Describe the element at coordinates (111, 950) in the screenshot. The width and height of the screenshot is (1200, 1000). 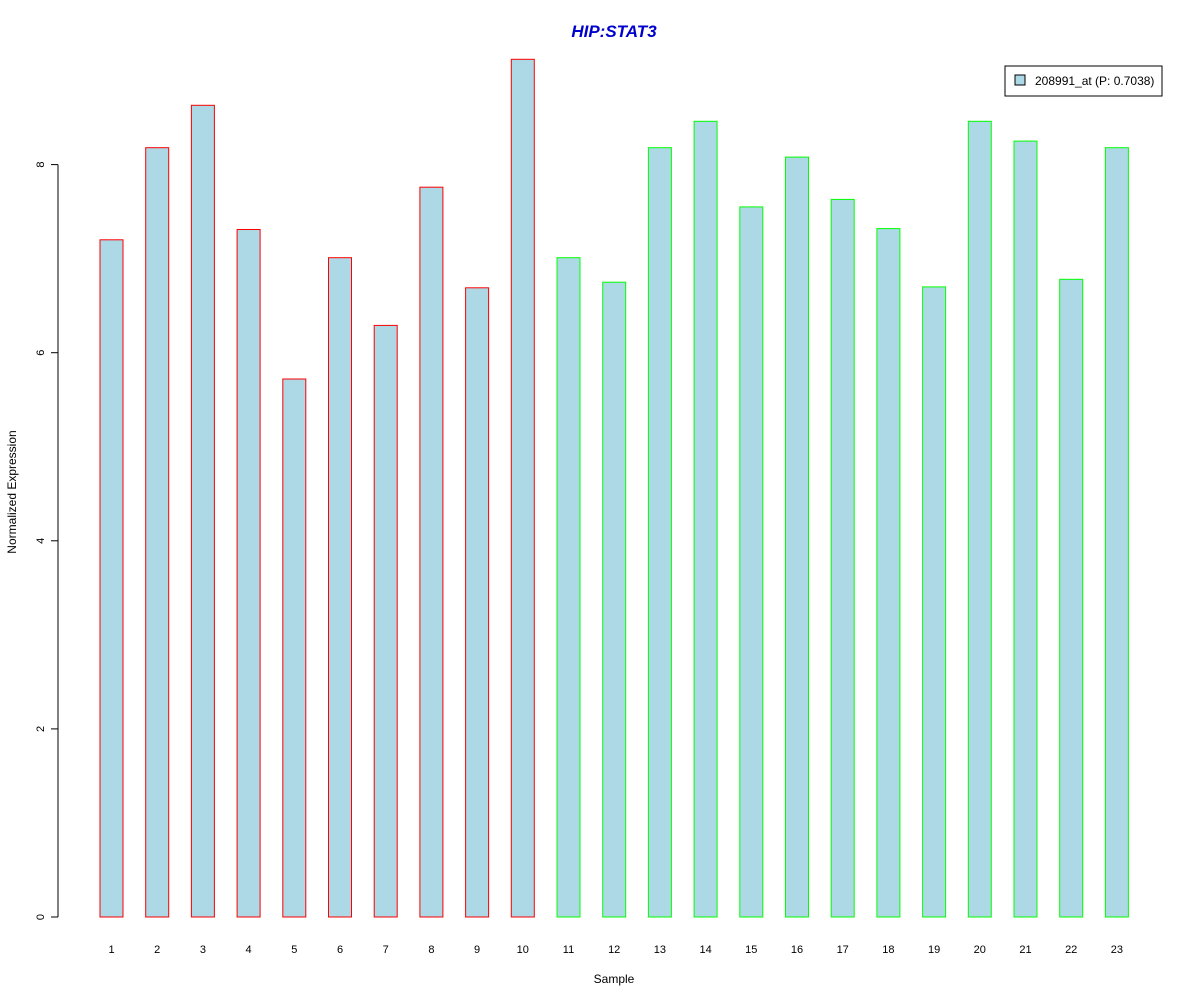
I see `x-tick-label-1: 1` at that location.